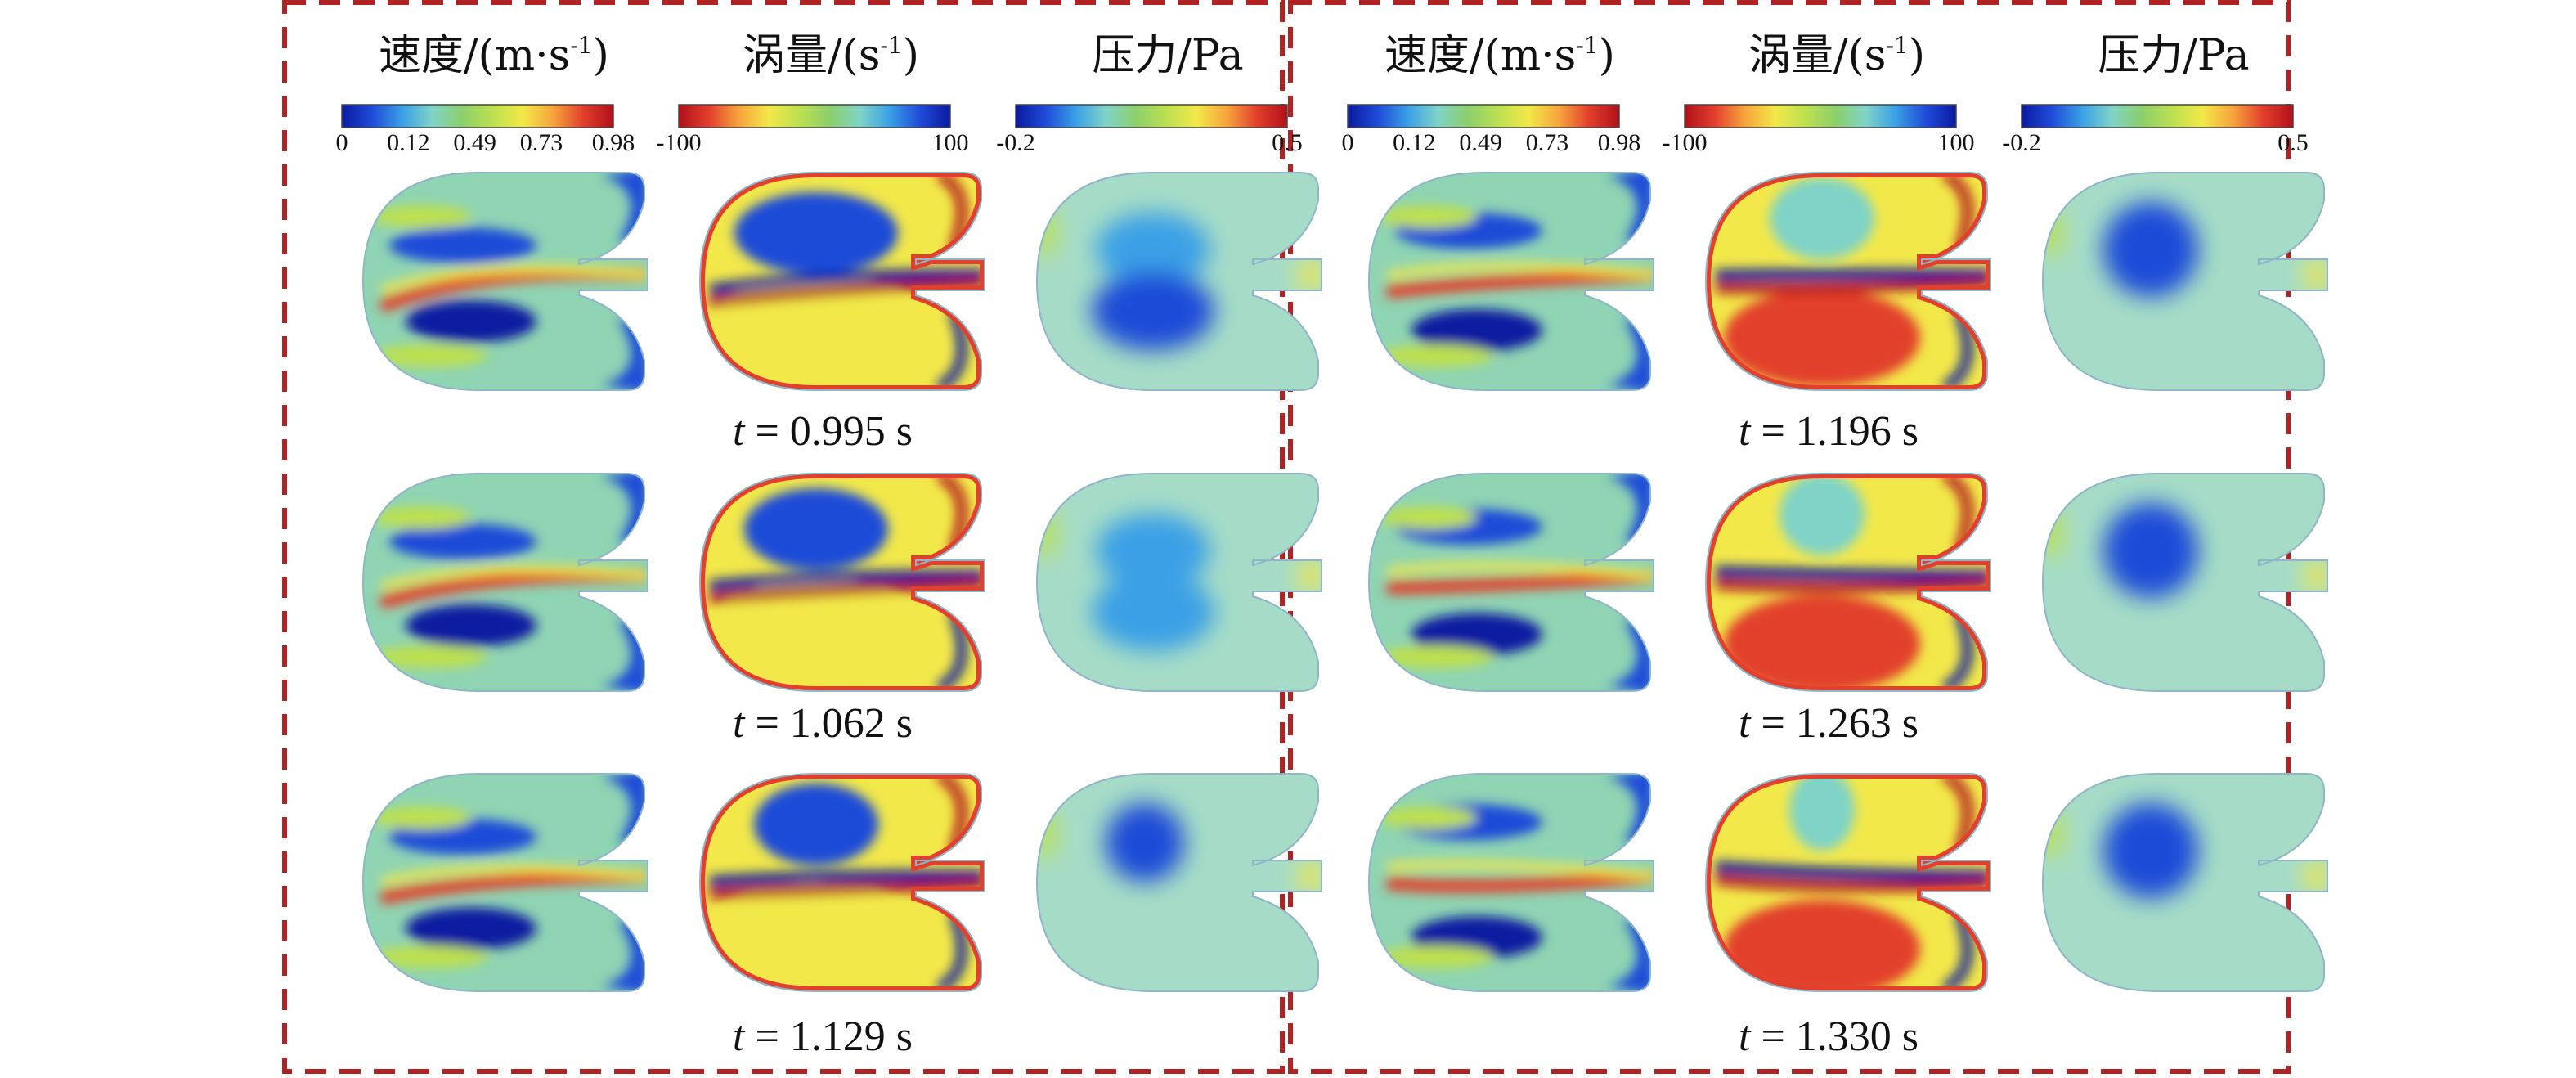 This screenshot has width=2576, height=1078. I want to click on time-caption-2-3: t = 1.330 s, so click(1829, 1037).